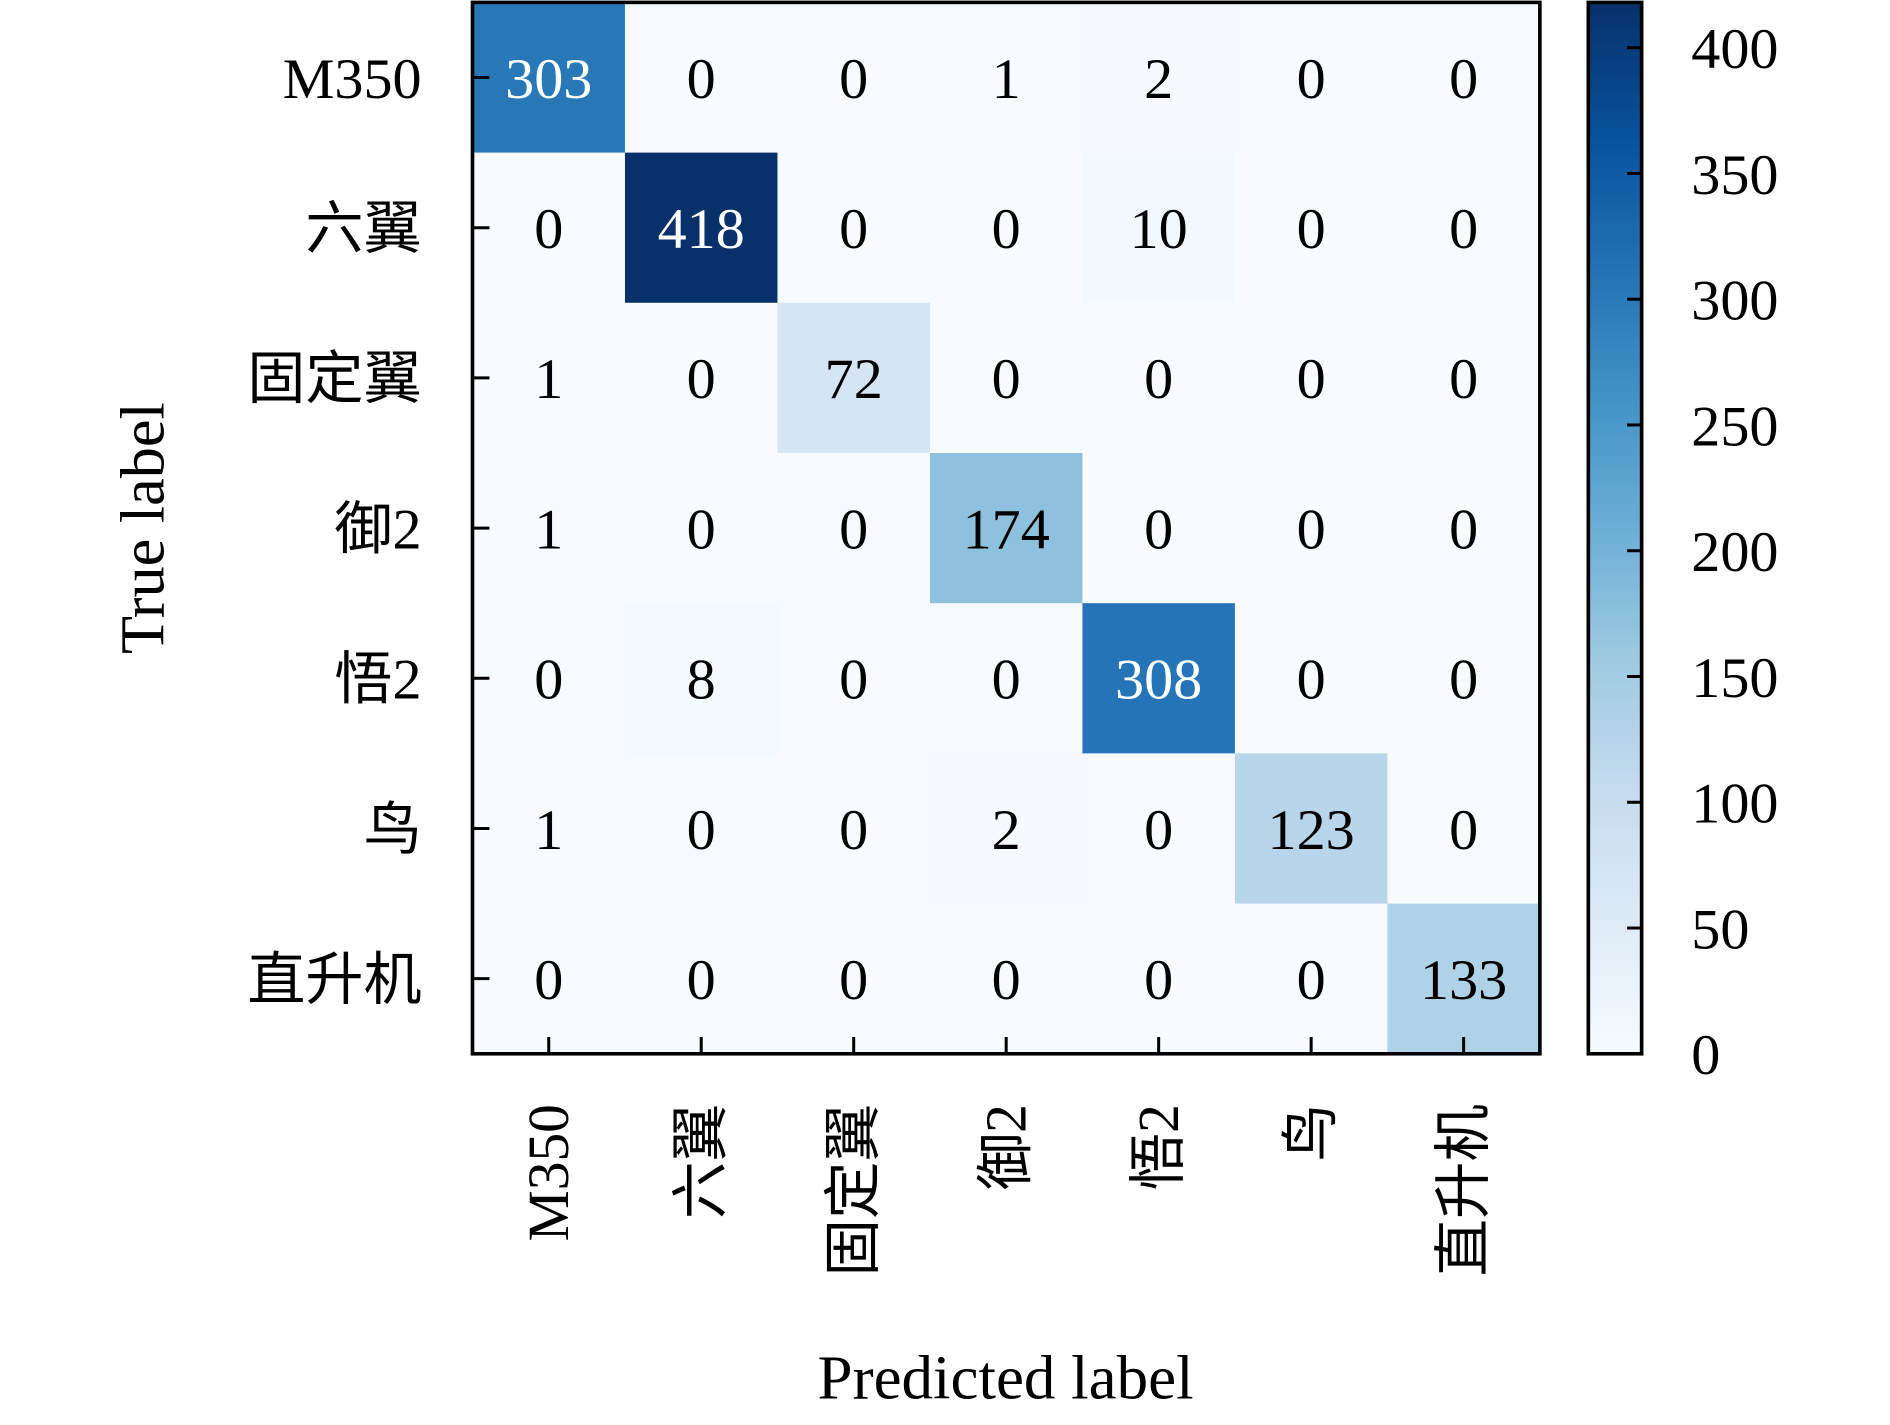  What do you see at coordinates (1006, 1378) in the screenshot?
I see `x-axis-label: Predicted label` at bounding box center [1006, 1378].